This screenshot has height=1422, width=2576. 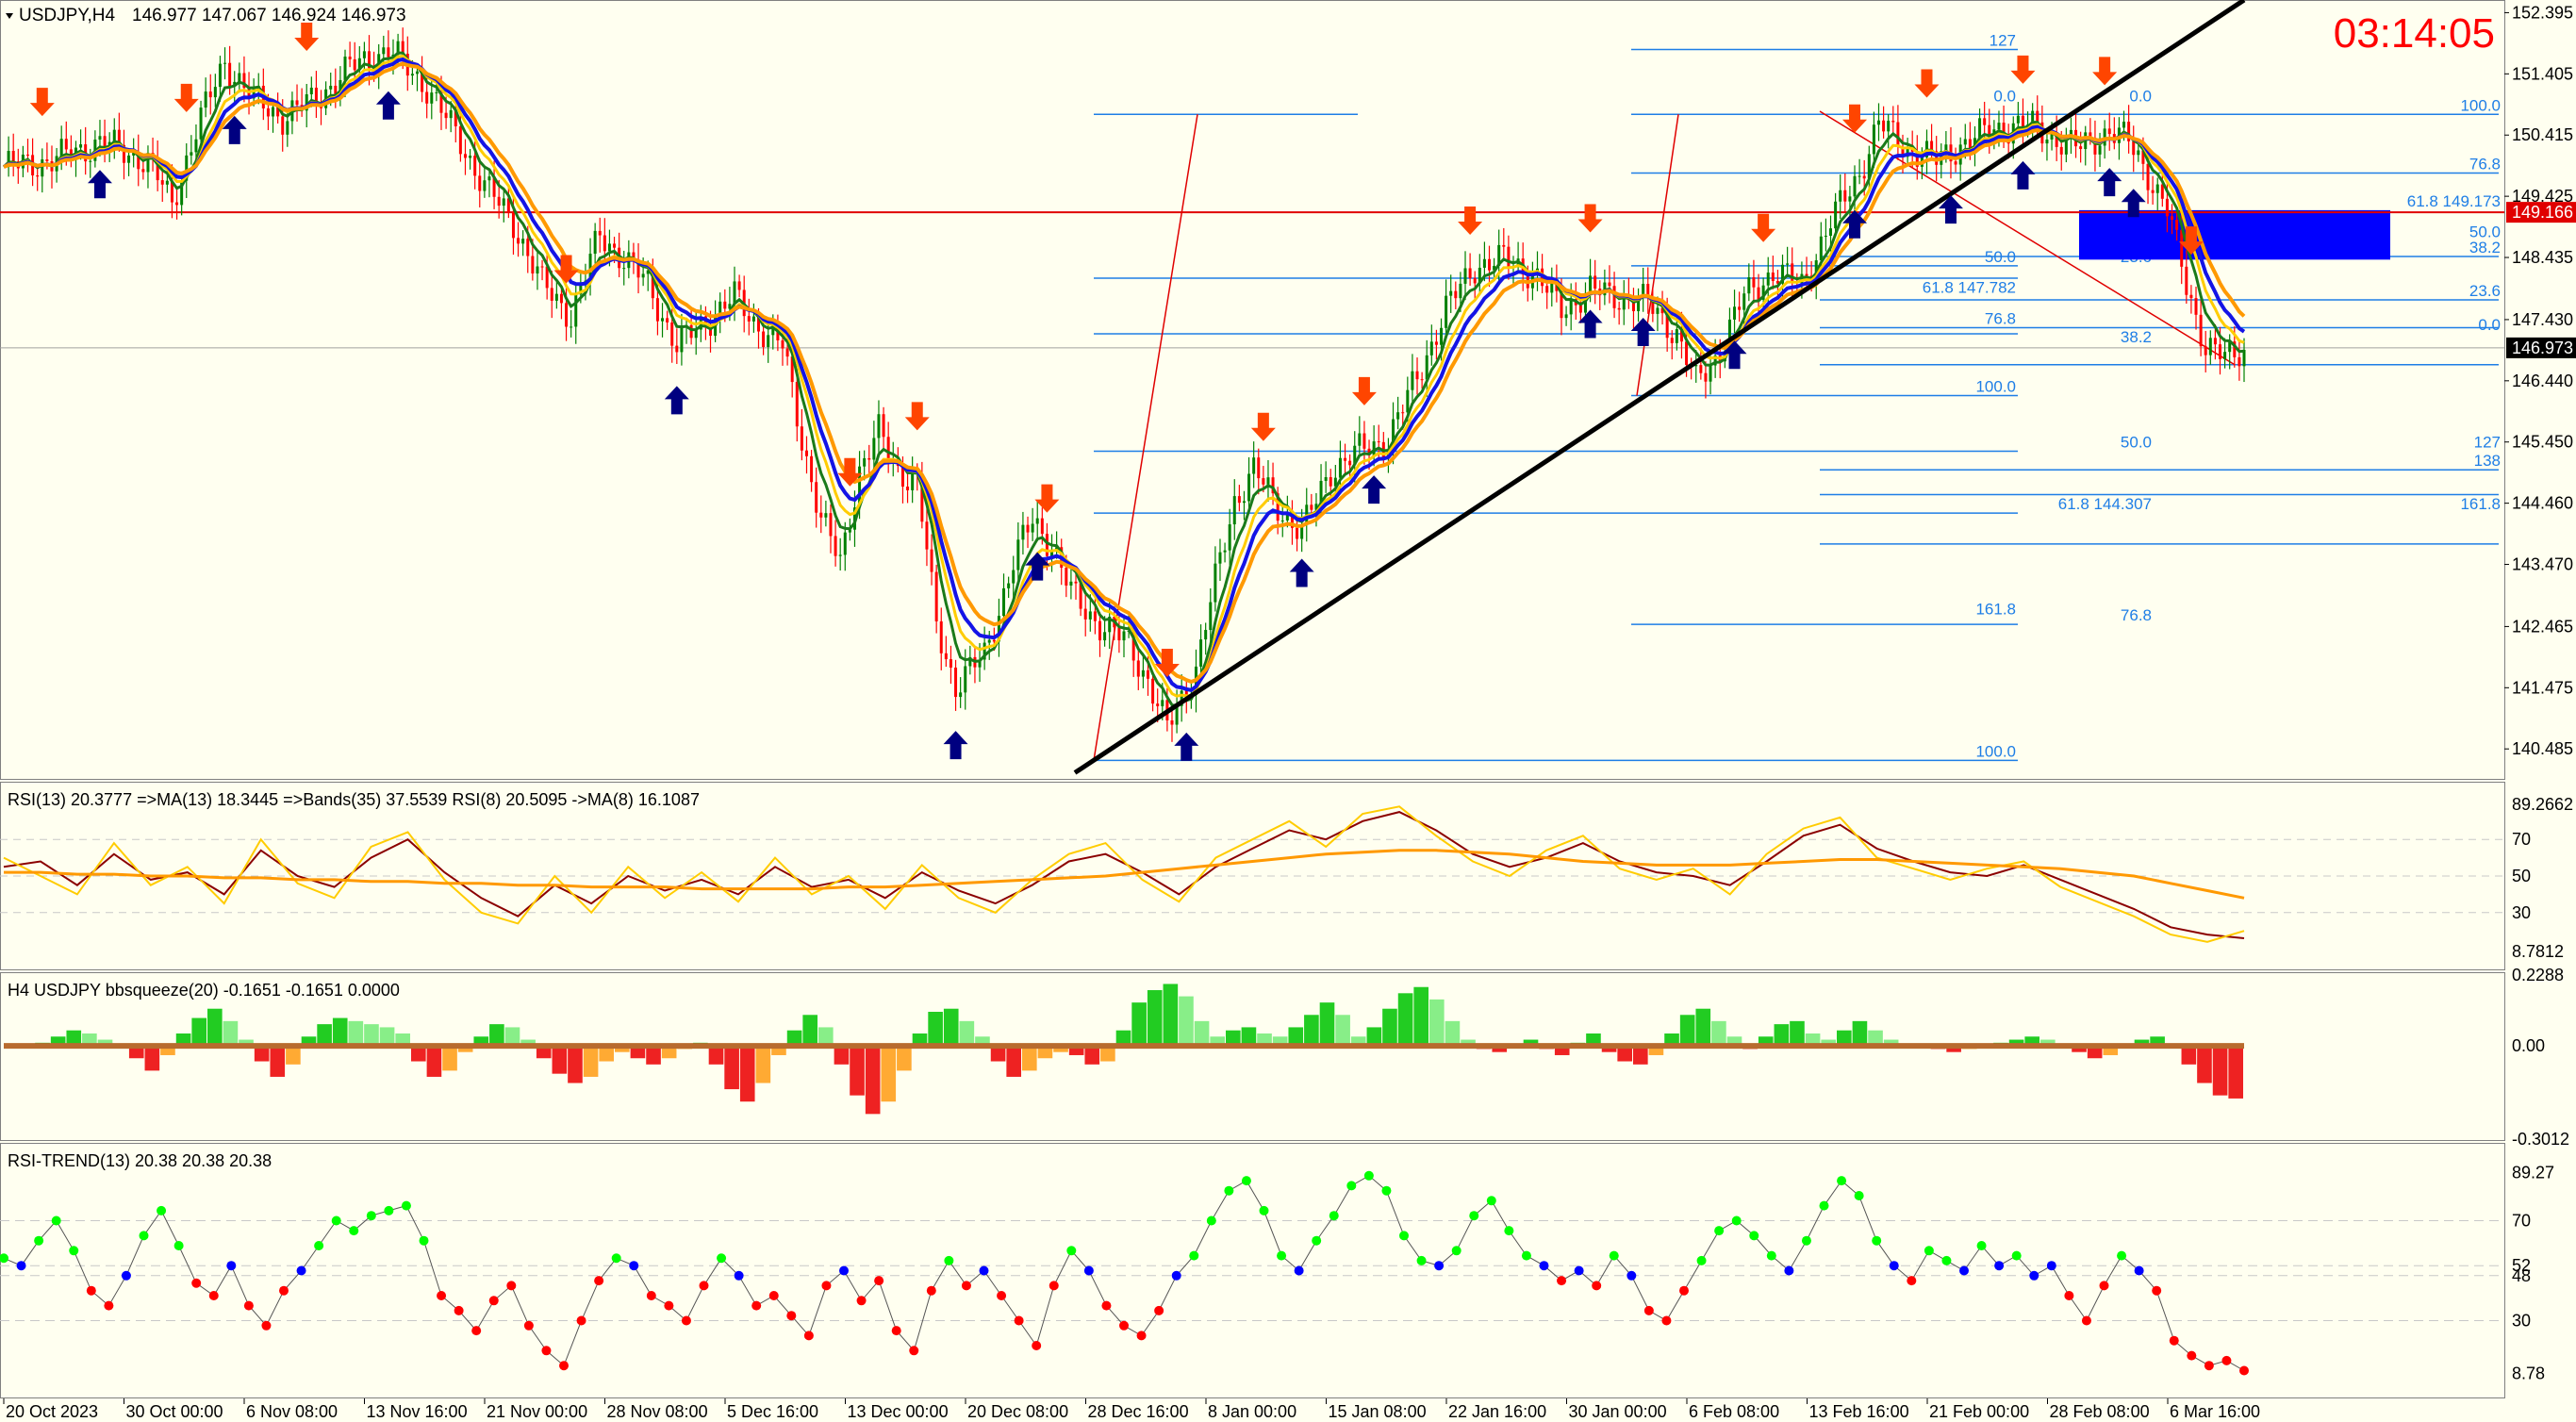 I want to click on buy-arrow-icon, so click(x=1037, y=566).